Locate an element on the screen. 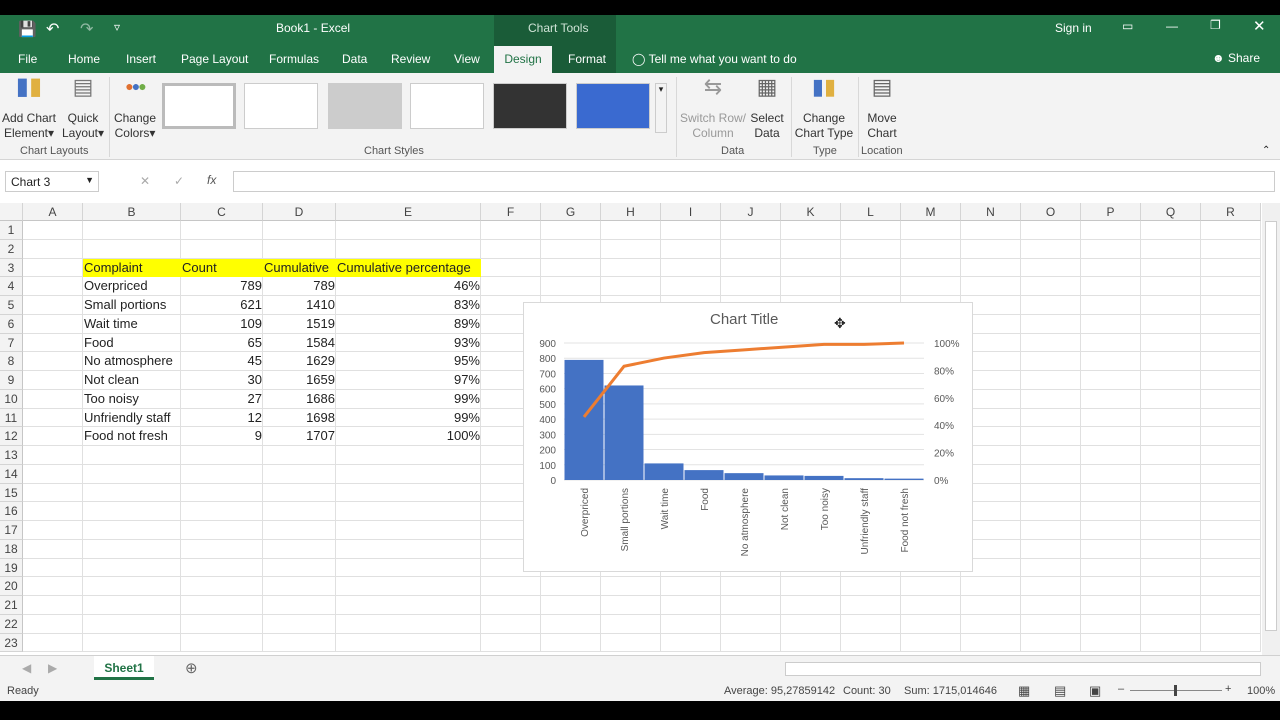  table-cell: 65 is located at coordinates (254, 342).